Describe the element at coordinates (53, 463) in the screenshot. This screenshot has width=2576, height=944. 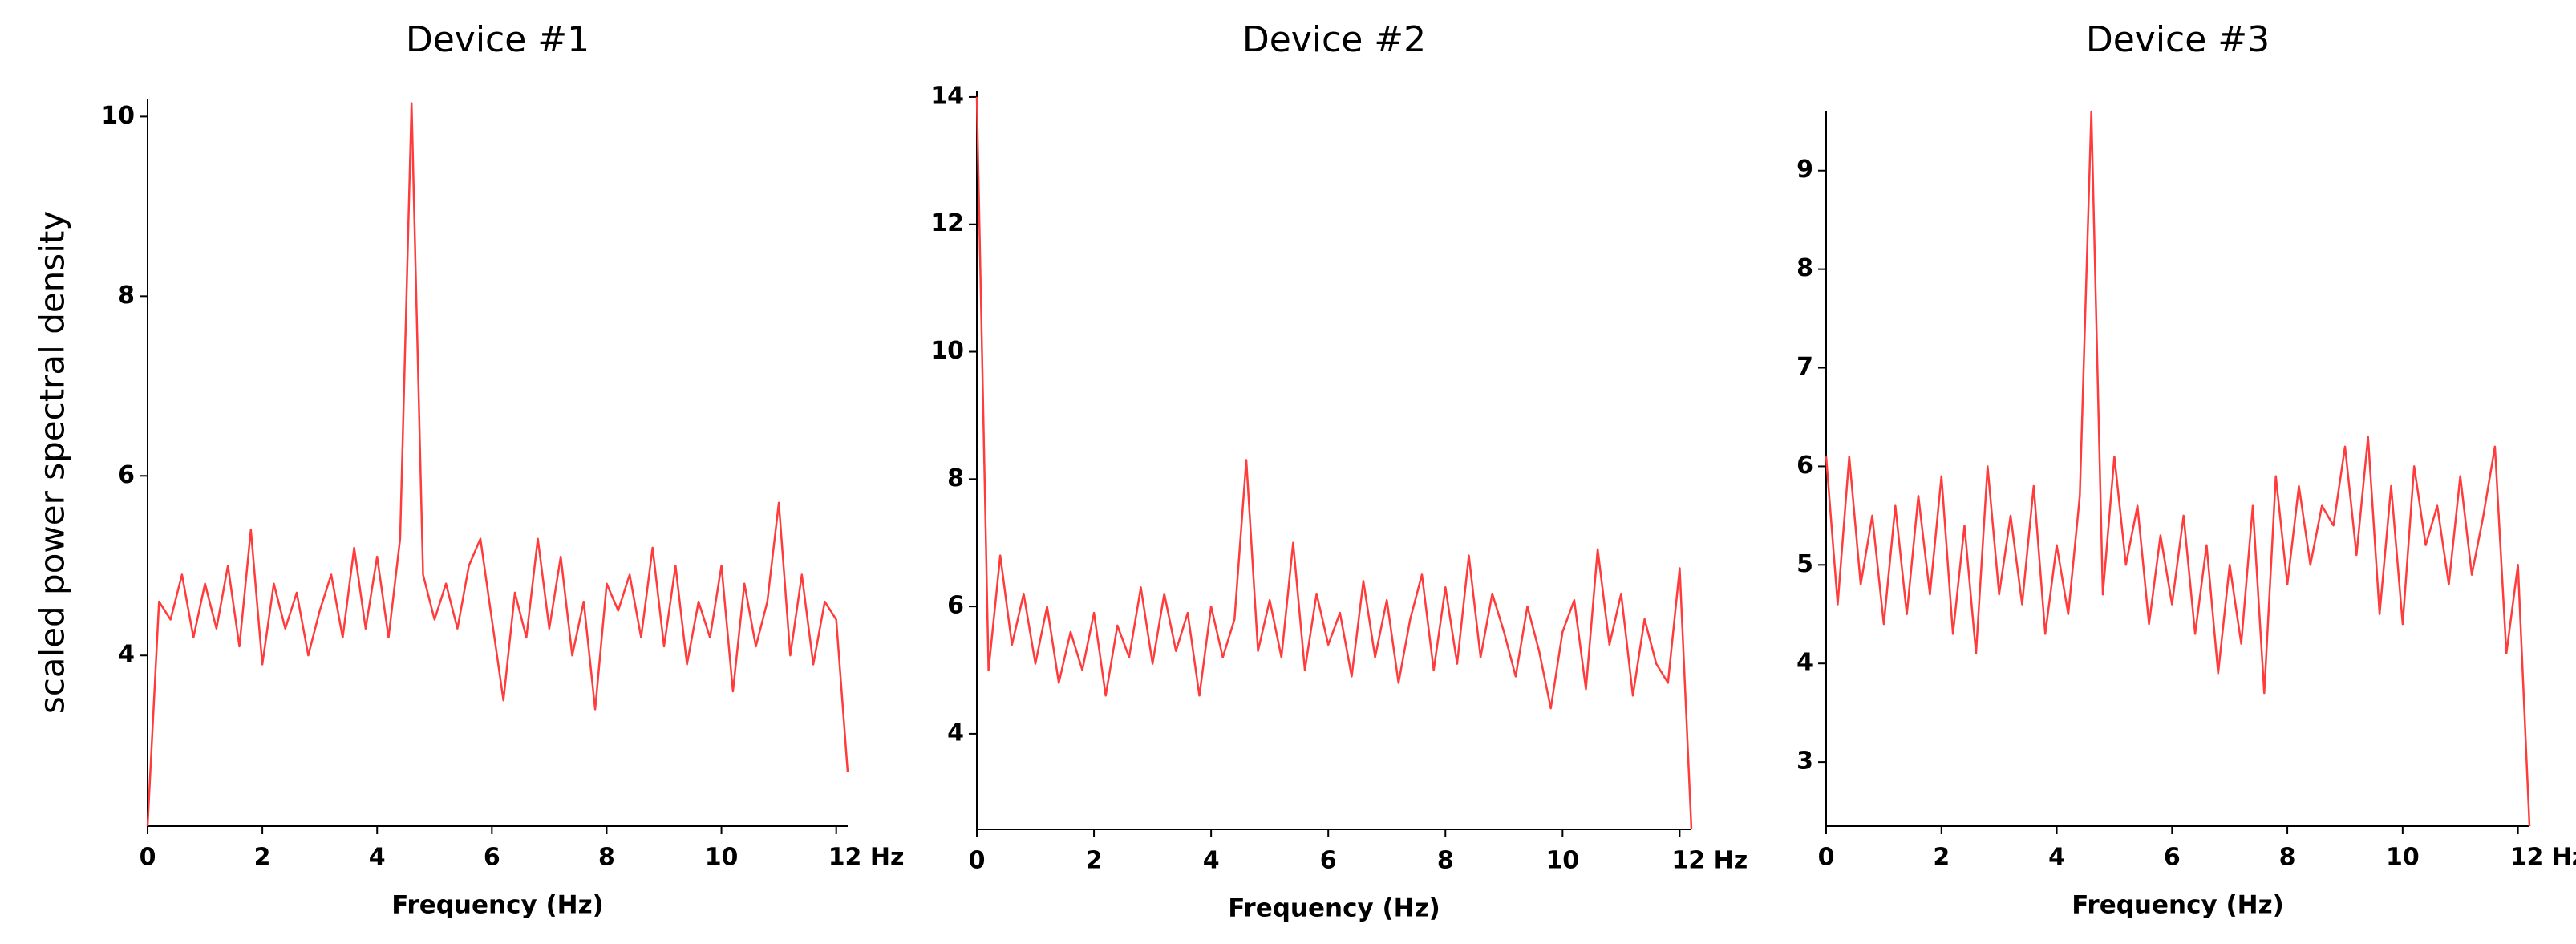
I see `y-axis-label: scaled power spectral density` at that location.